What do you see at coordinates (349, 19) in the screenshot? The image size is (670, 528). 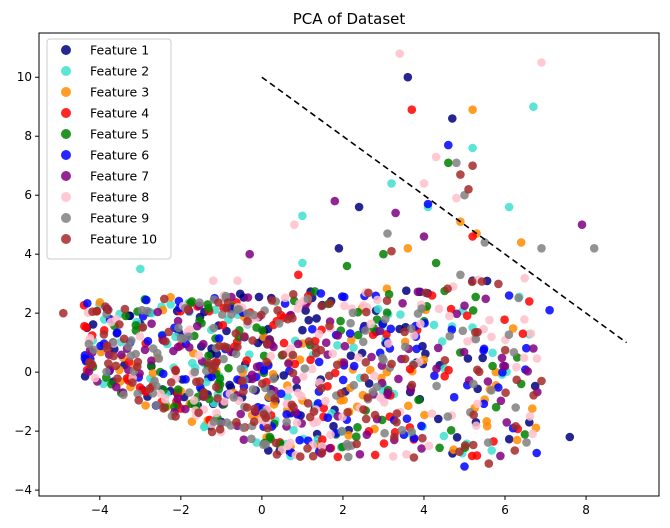 I see `chart-title: PCA of Dataset` at bounding box center [349, 19].